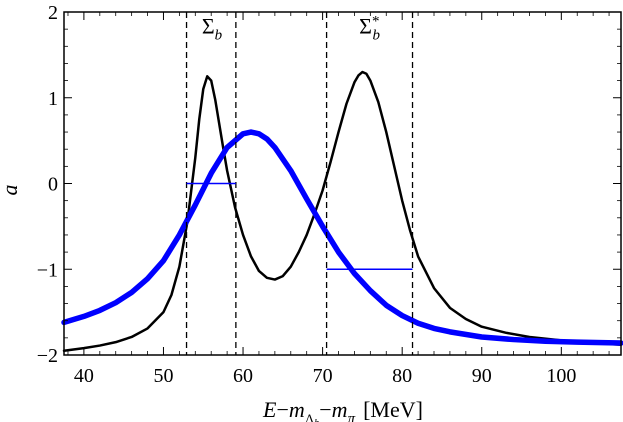 Image resolution: width=623 pixels, height=422 pixels. What do you see at coordinates (47, 270) in the screenshot?
I see `y-tick-label: −1` at bounding box center [47, 270].